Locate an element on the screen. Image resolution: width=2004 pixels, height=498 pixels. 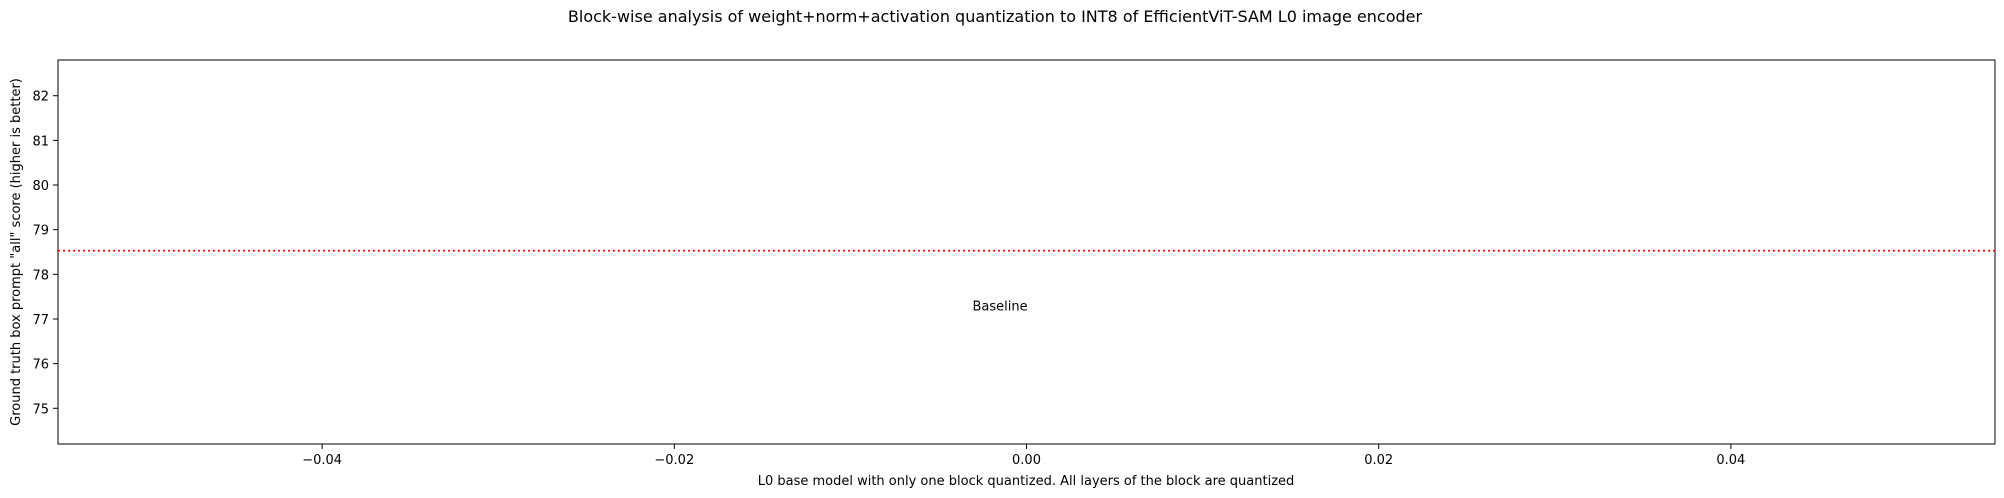
x-tick-label: 0.00 is located at coordinates (1026, 460).